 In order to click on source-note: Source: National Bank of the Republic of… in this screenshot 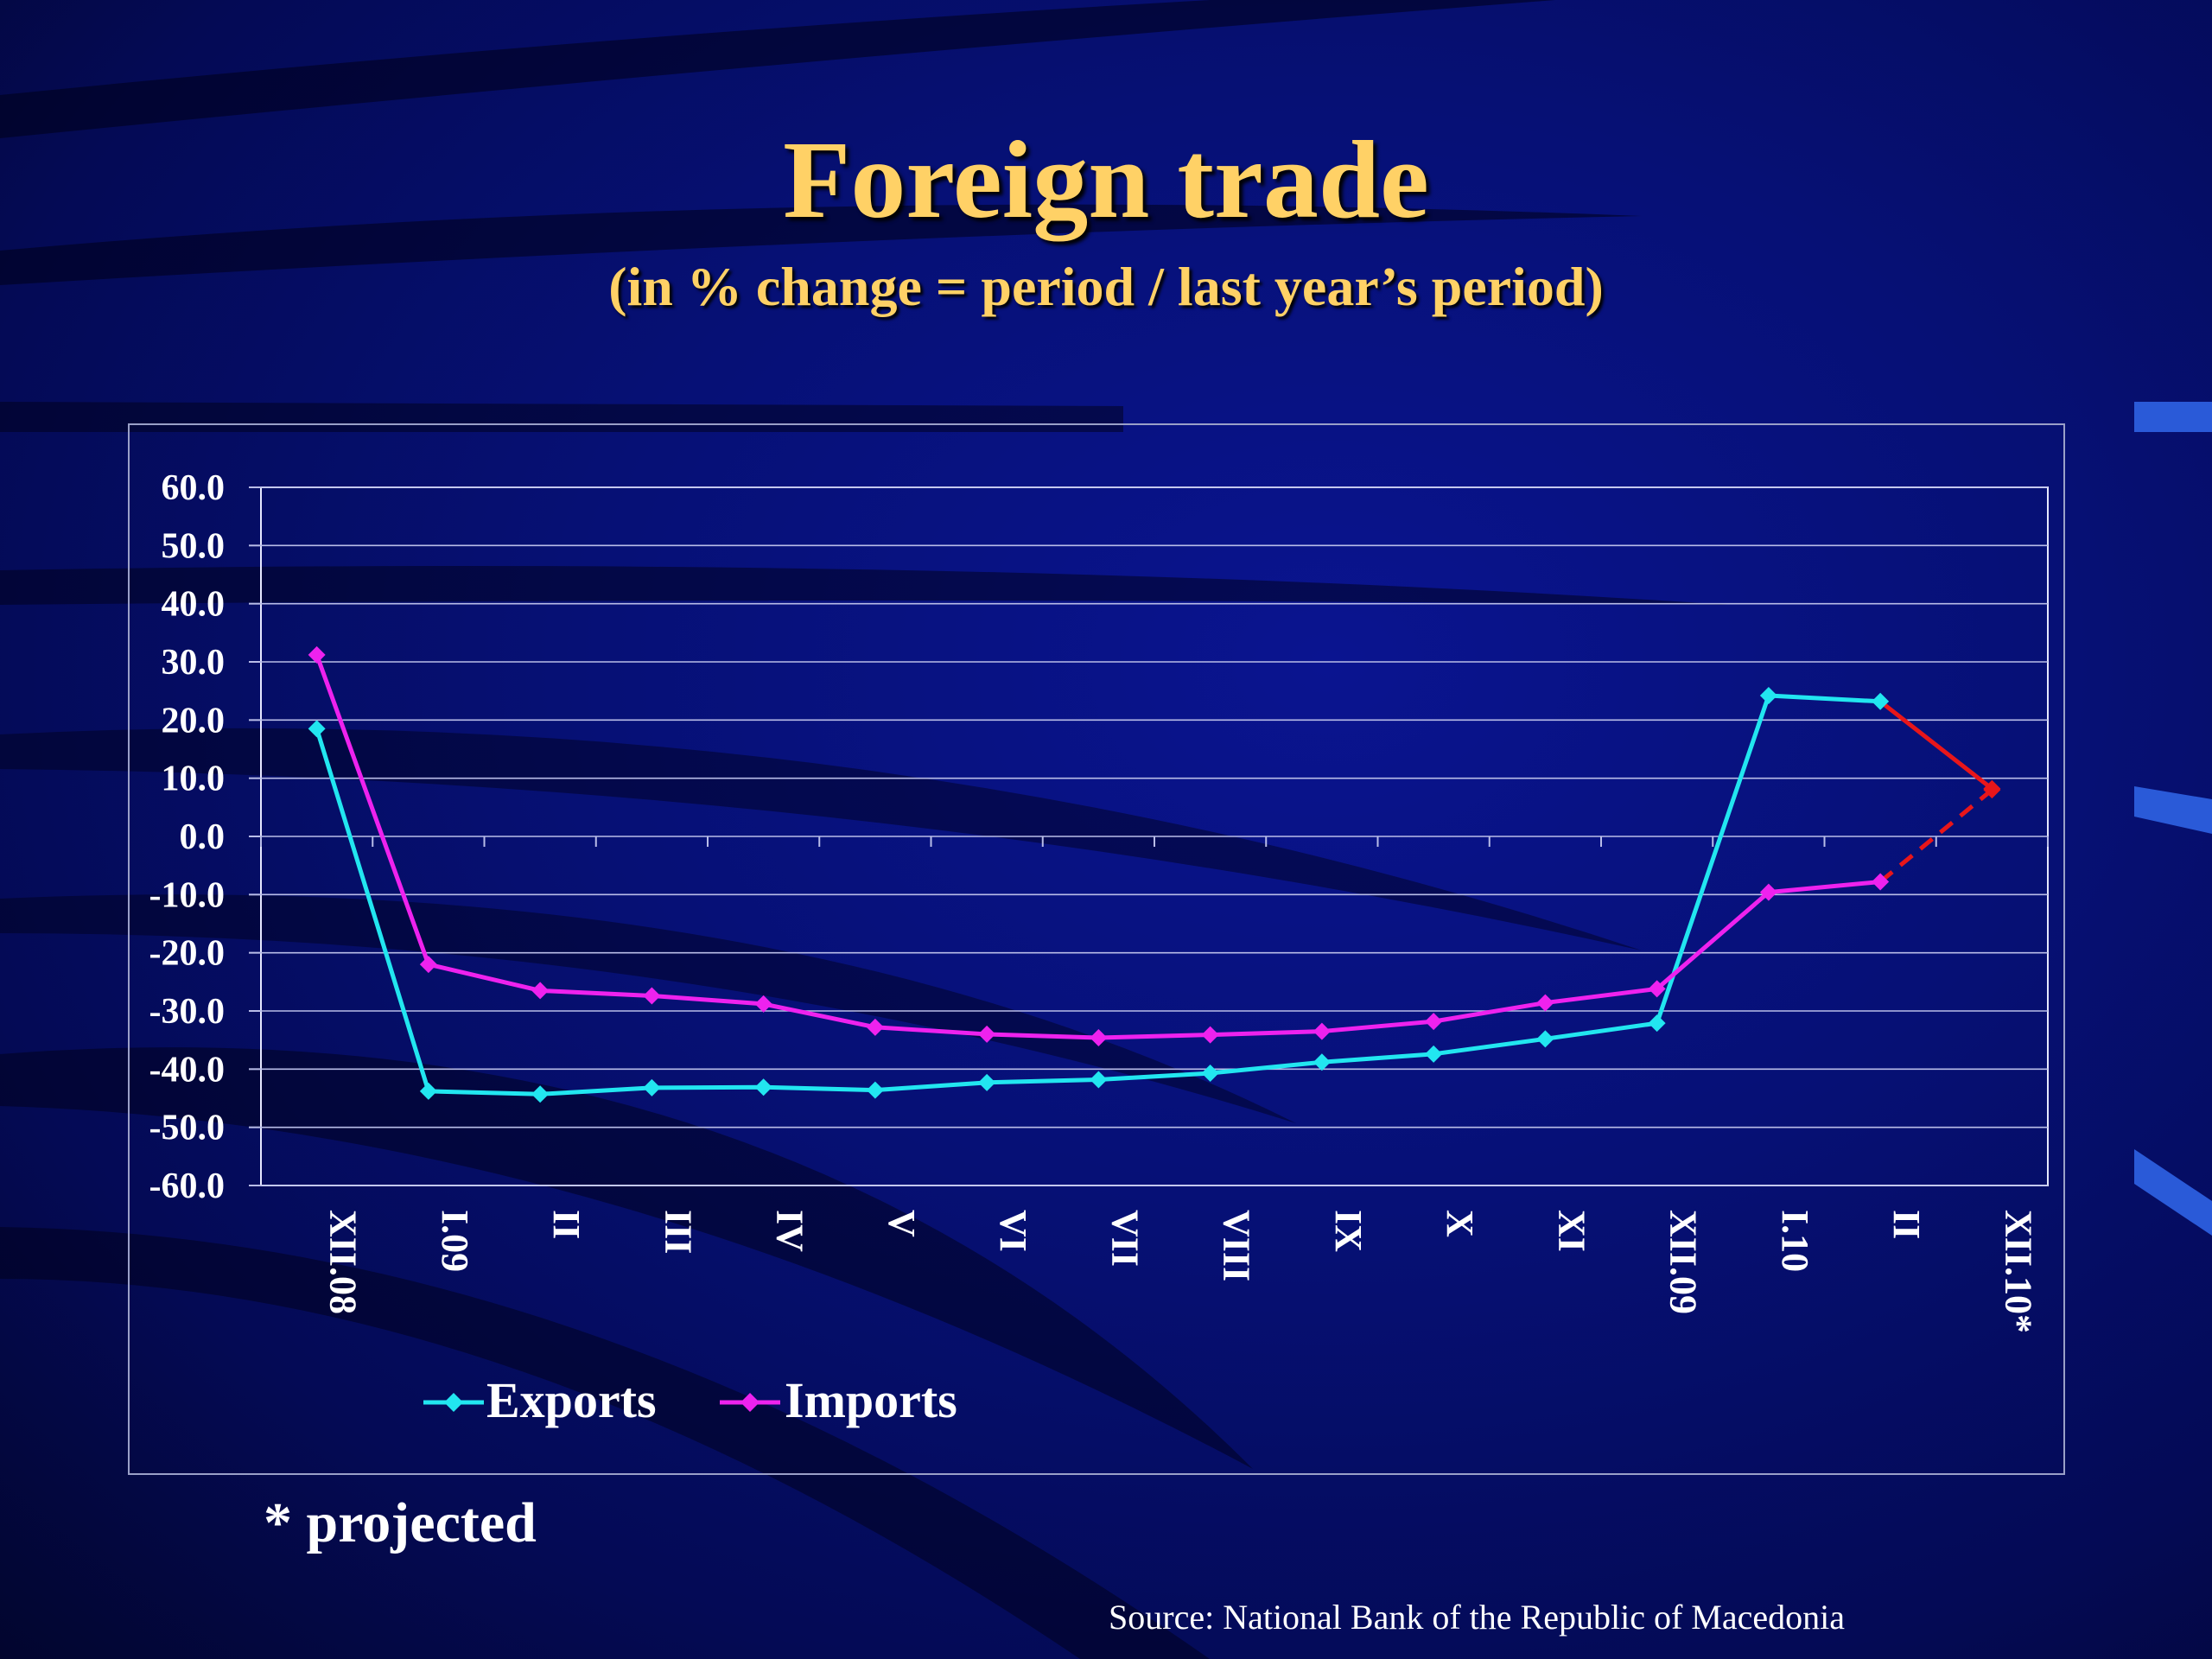, I will do `click(1477, 1617)`.